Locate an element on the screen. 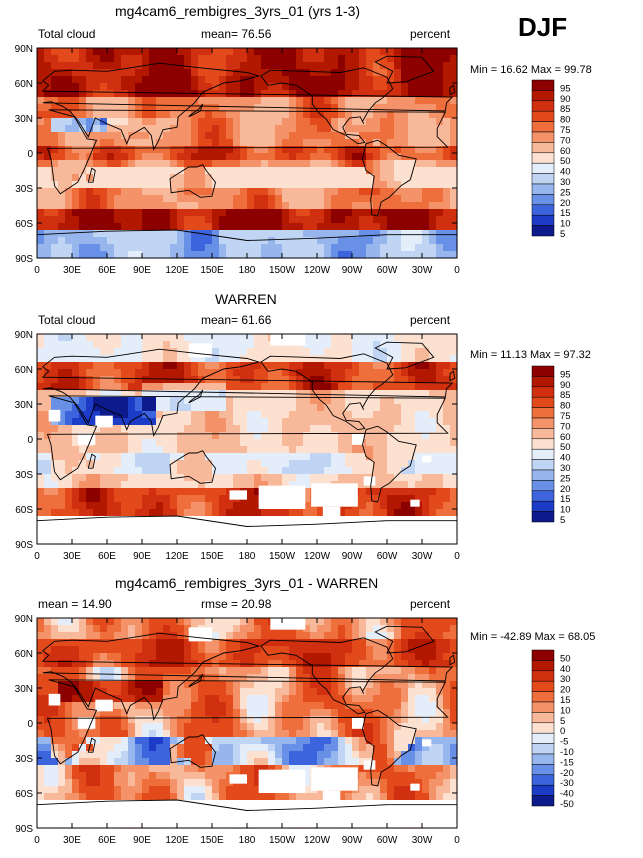 This screenshot has height=858, width=643. colorbar-label: 20 is located at coordinates (565, 489).